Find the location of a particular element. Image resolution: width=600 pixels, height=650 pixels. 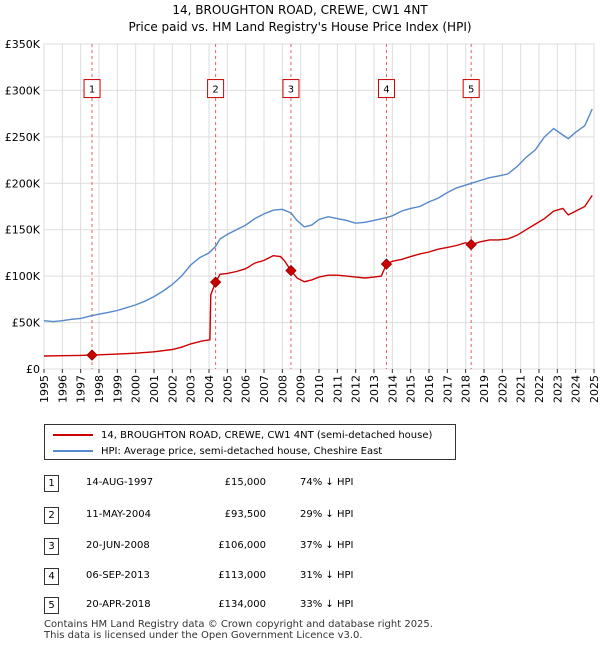

transaction-number: 2 is located at coordinates (51, 515).